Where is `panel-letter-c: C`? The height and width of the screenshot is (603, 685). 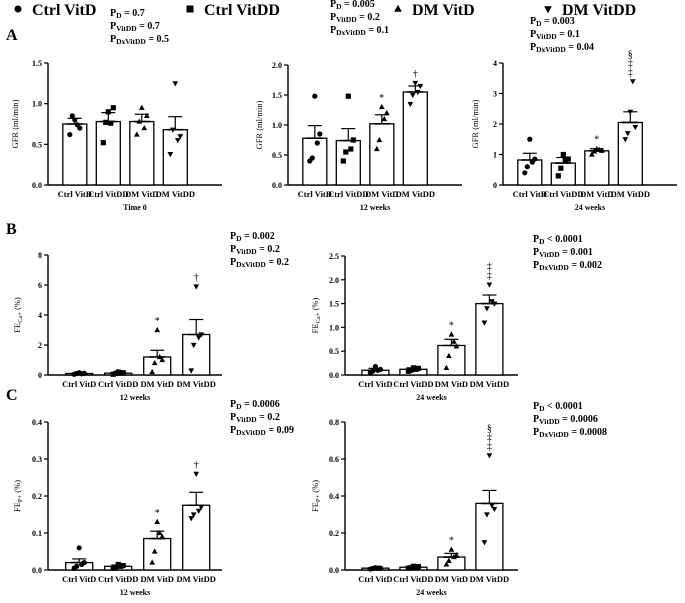
panel-letter-c: C is located at coordinates (12, 395).